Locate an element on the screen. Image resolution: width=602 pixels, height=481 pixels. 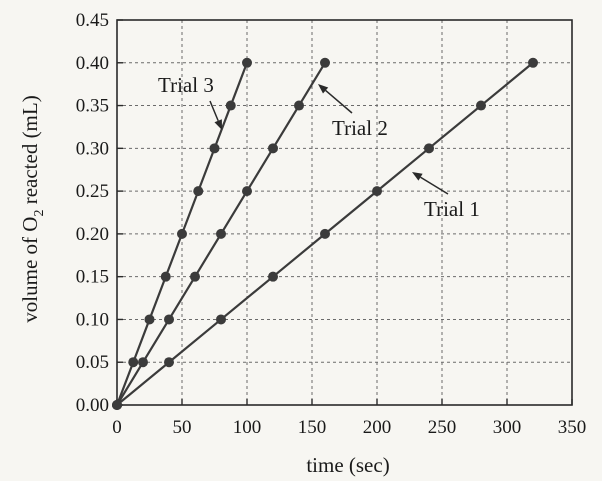
series-label-trial-1: Trial 1 is located at coordinates (452, 209).